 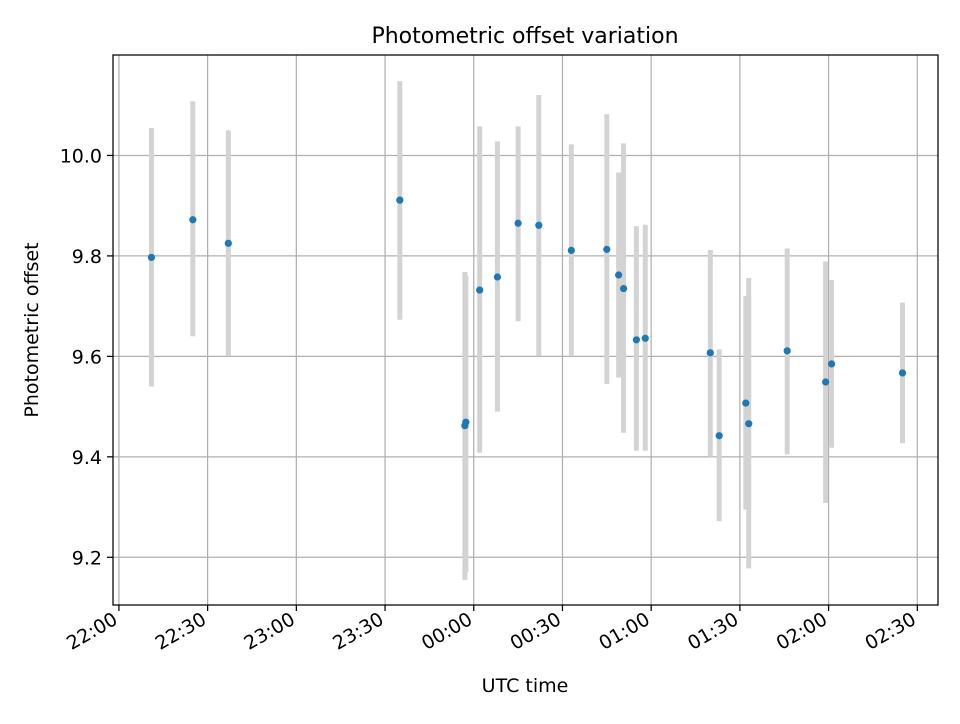 I want to click on chart-title: Photometric offset variation, so click(x=524, y=36).